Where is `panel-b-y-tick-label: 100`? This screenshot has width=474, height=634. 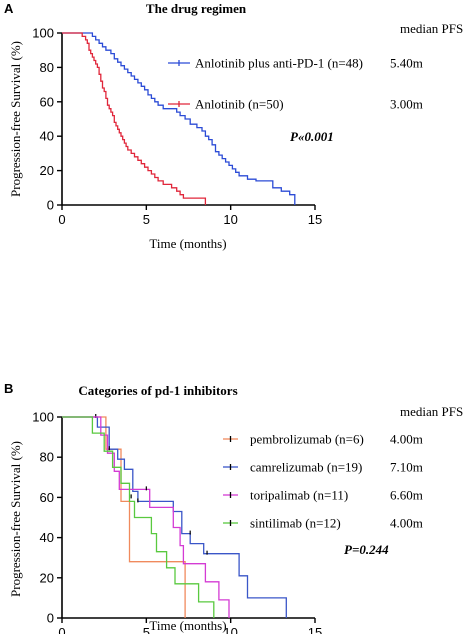
panel-b-y-tick-label: 100 is located at coordinates (43, 417).